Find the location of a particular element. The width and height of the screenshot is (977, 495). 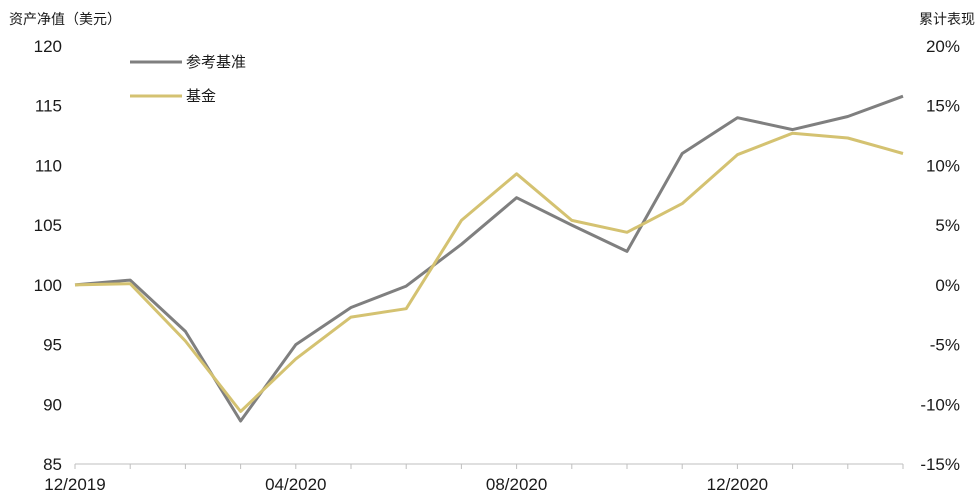

left-y-tick-label: 100 is located at coordinates (48, 285).